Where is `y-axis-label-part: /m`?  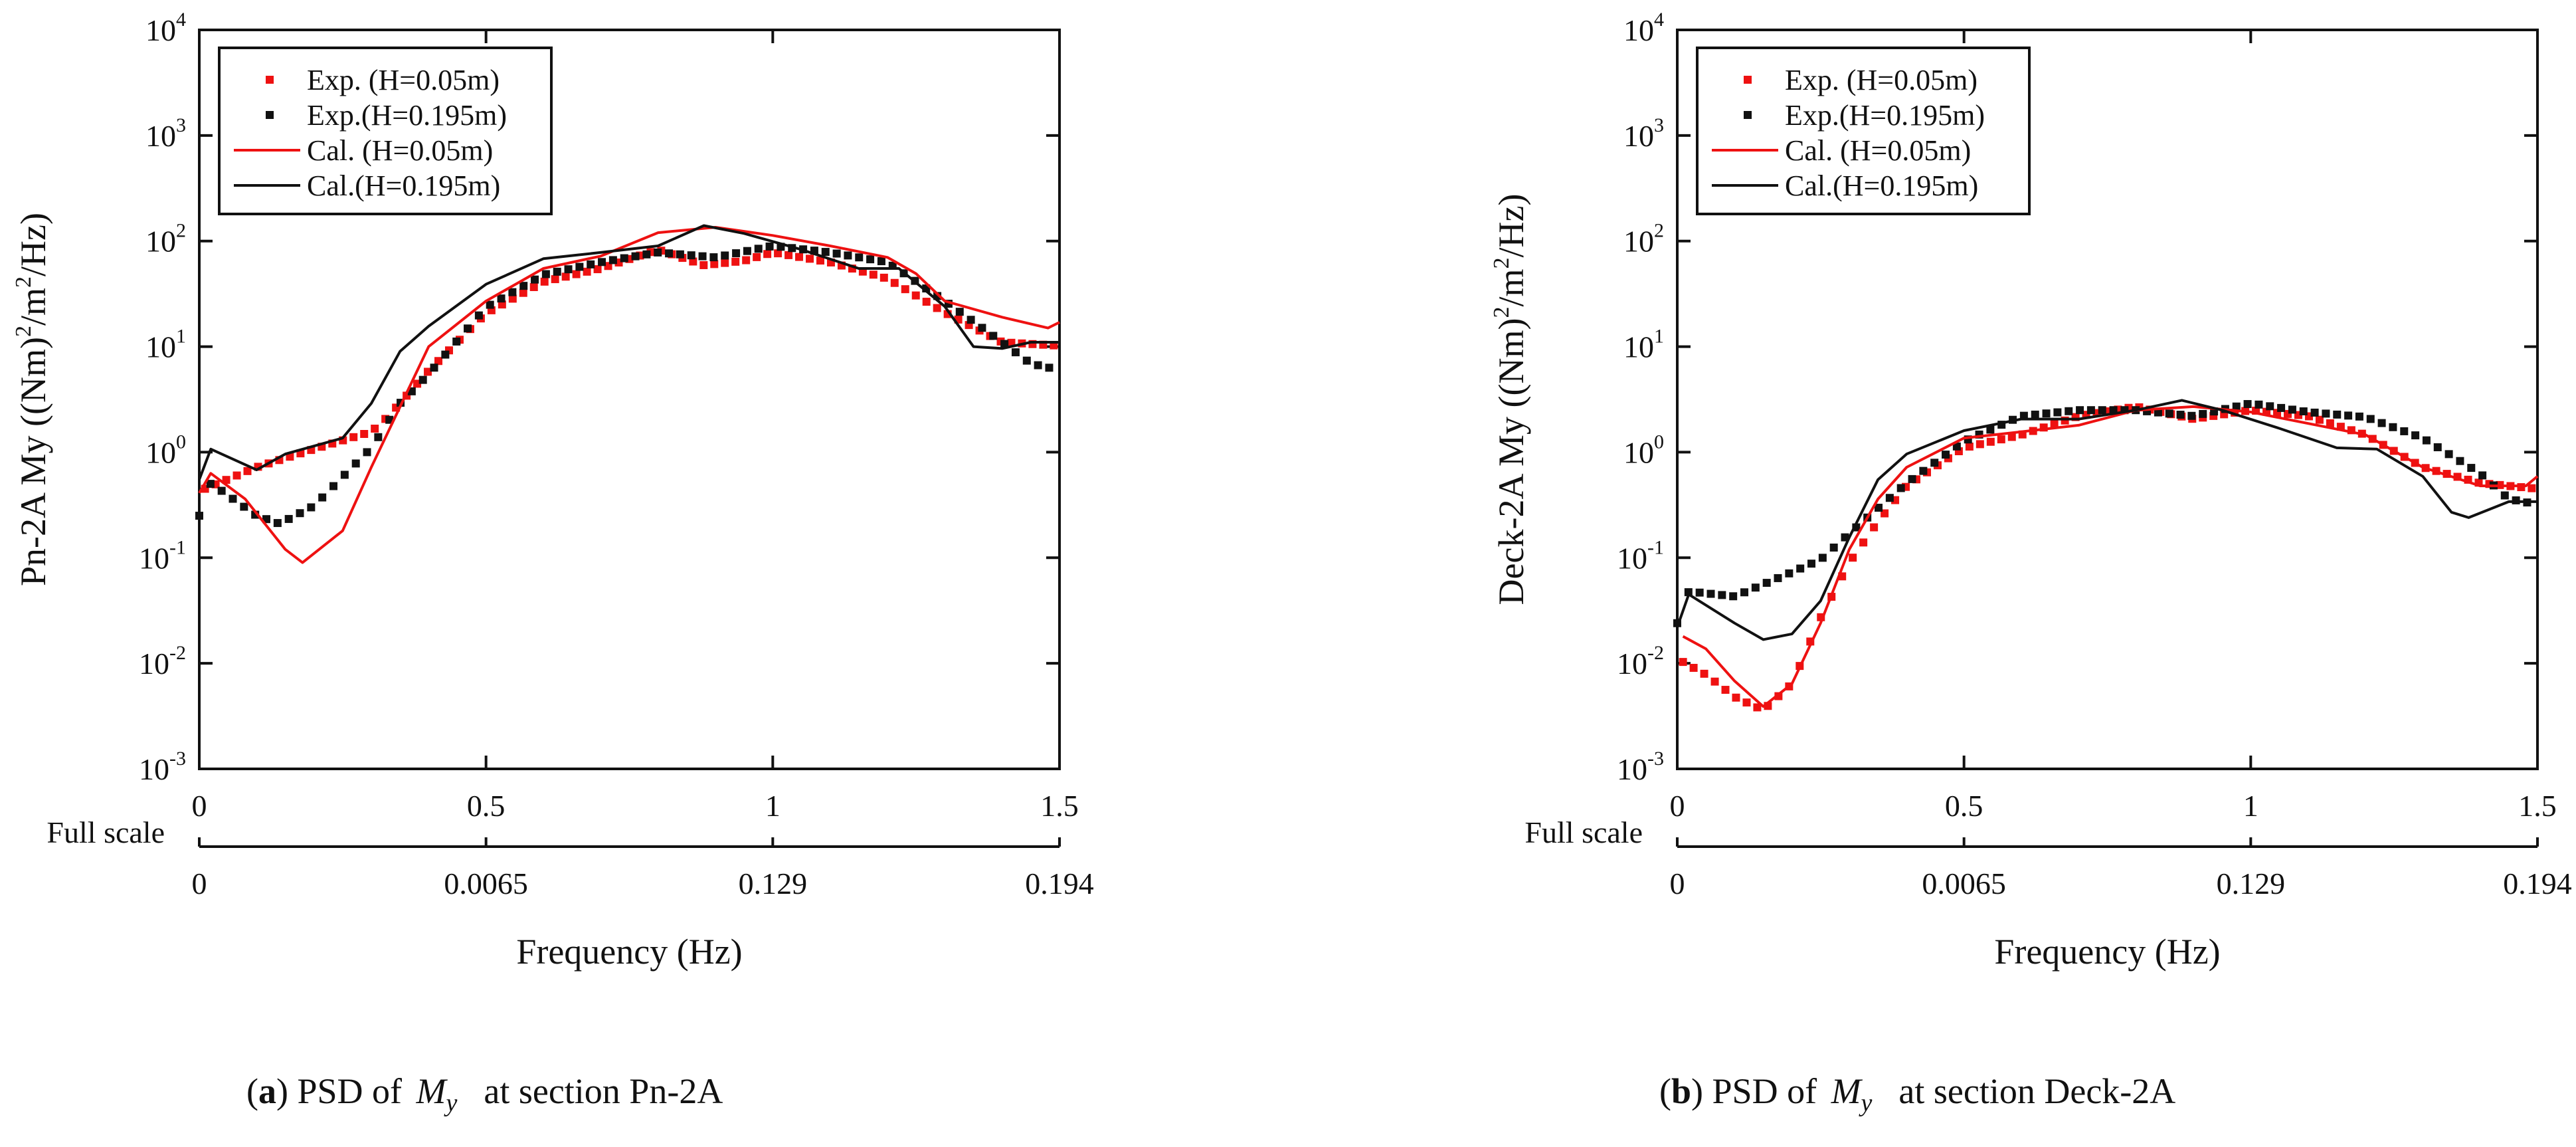
y-axis-label-part: /m is located at coordinates (33, 307).